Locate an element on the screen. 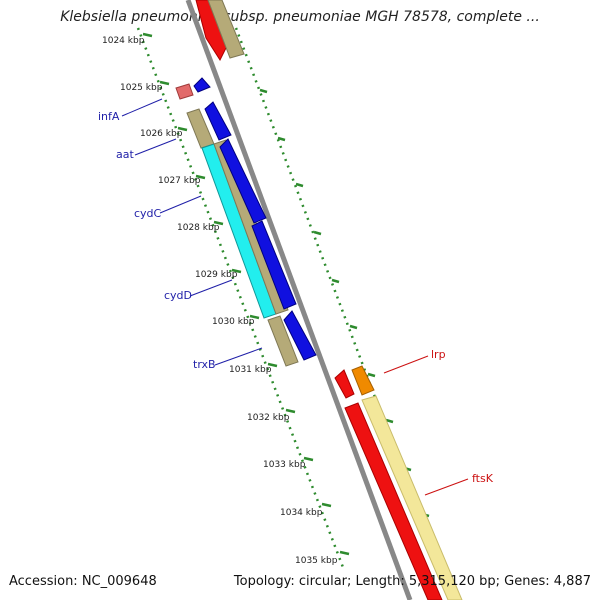  tick-label: 1032 kbp is located at coordinates (268, 418).